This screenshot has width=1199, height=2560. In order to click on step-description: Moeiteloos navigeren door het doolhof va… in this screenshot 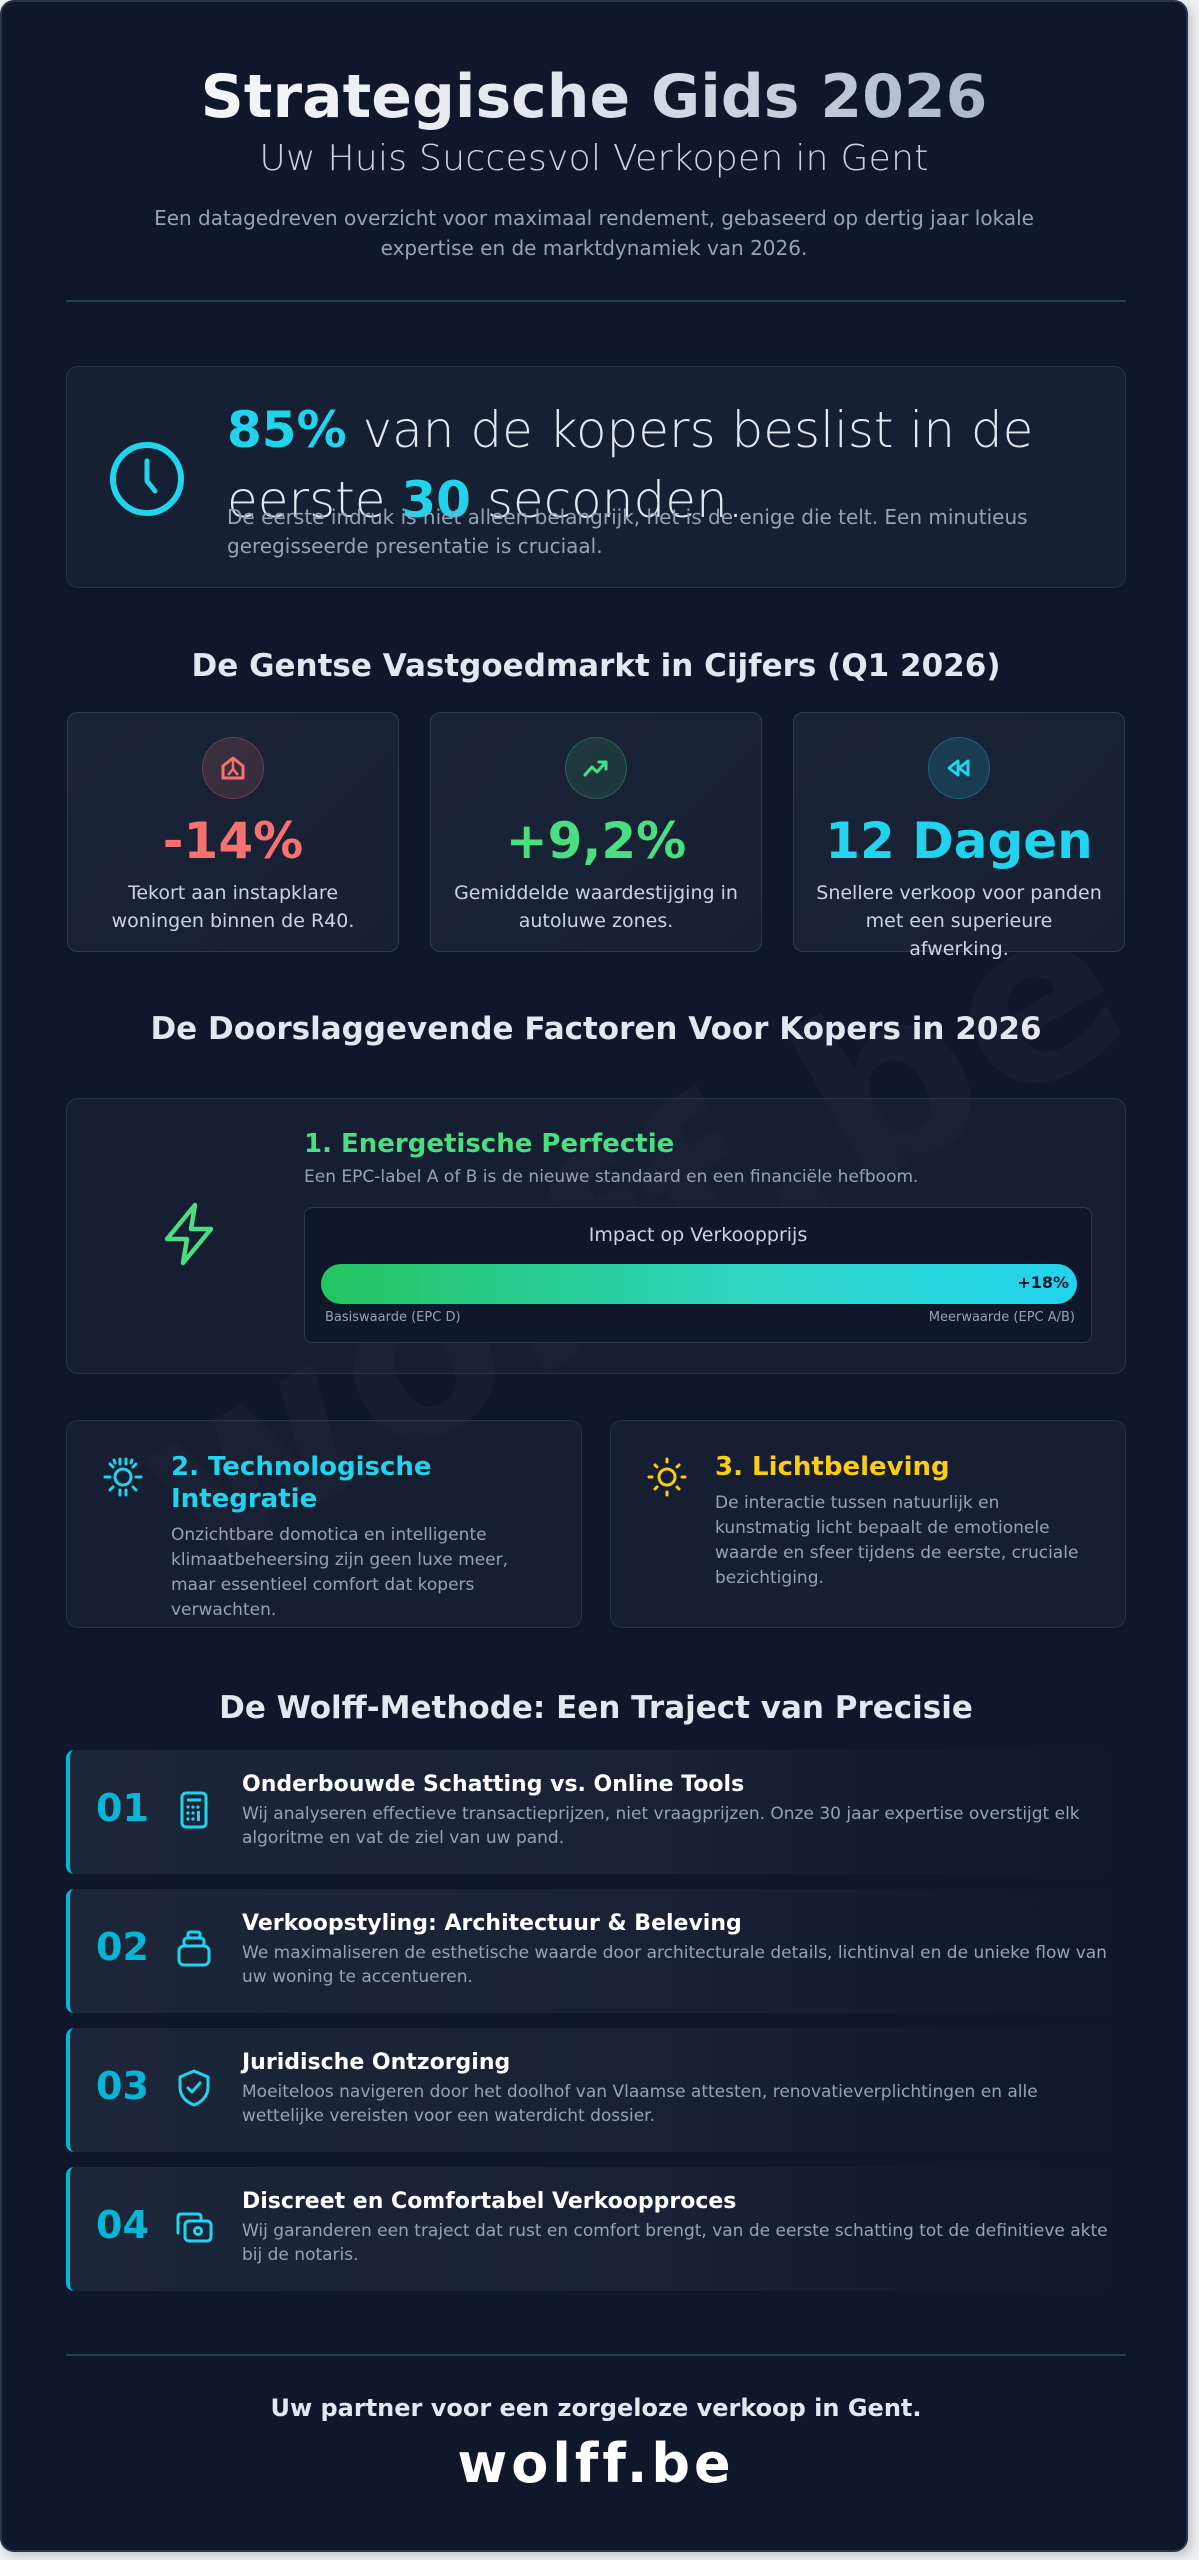, I will do `click(640, 2104)`.